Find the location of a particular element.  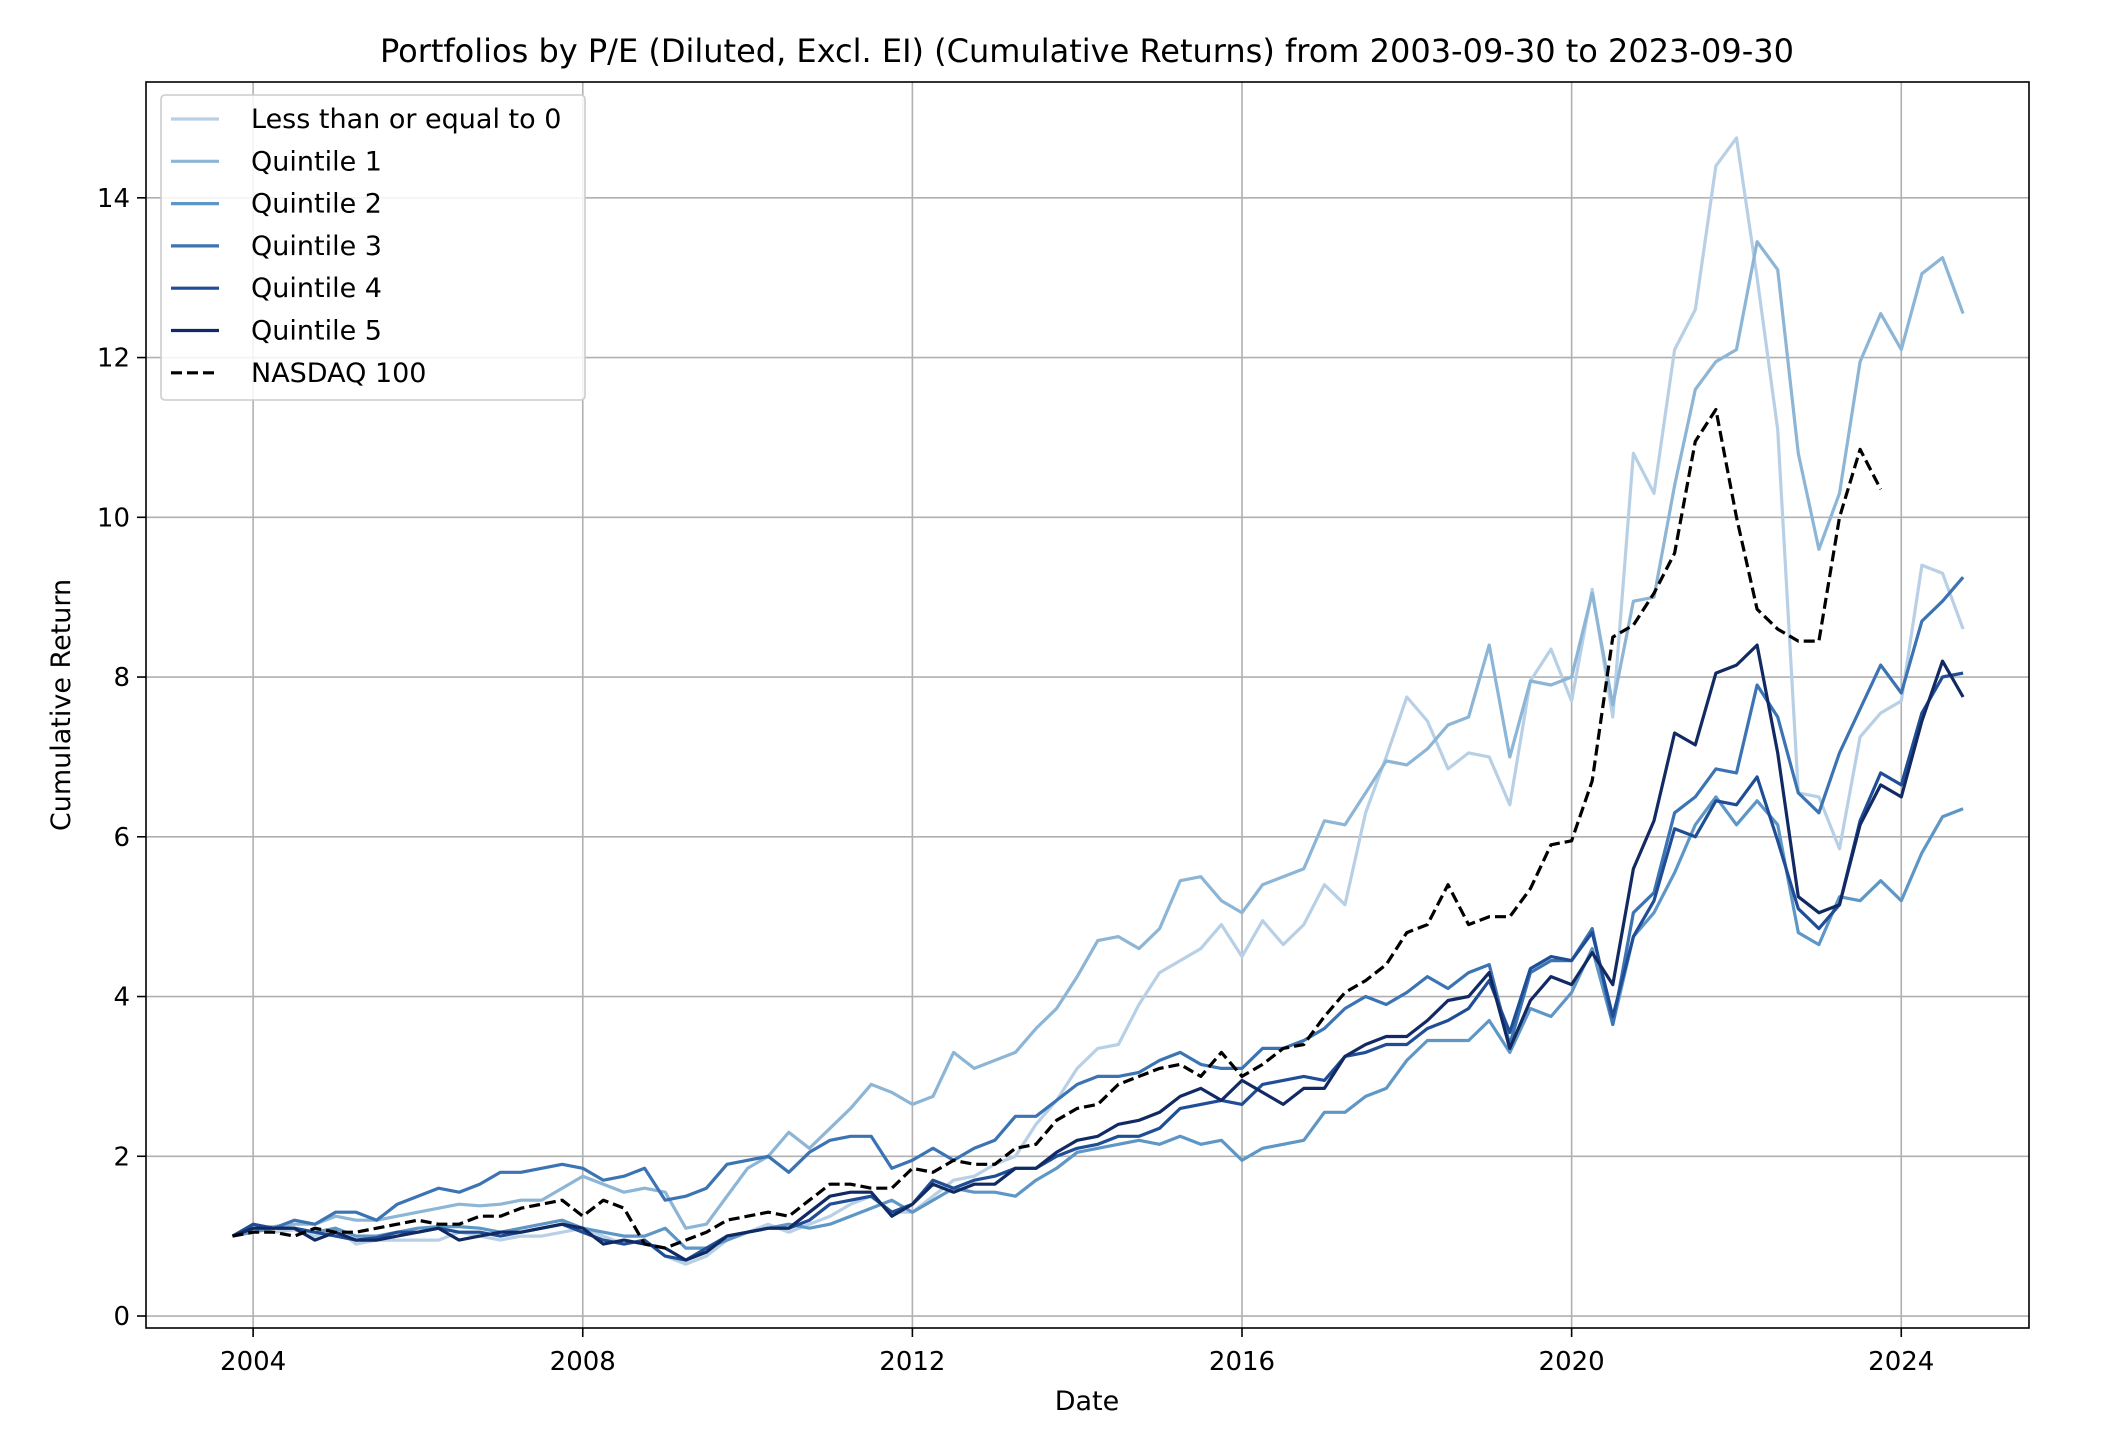

y-tick-label: 12 is located at coordinates (113, 359).